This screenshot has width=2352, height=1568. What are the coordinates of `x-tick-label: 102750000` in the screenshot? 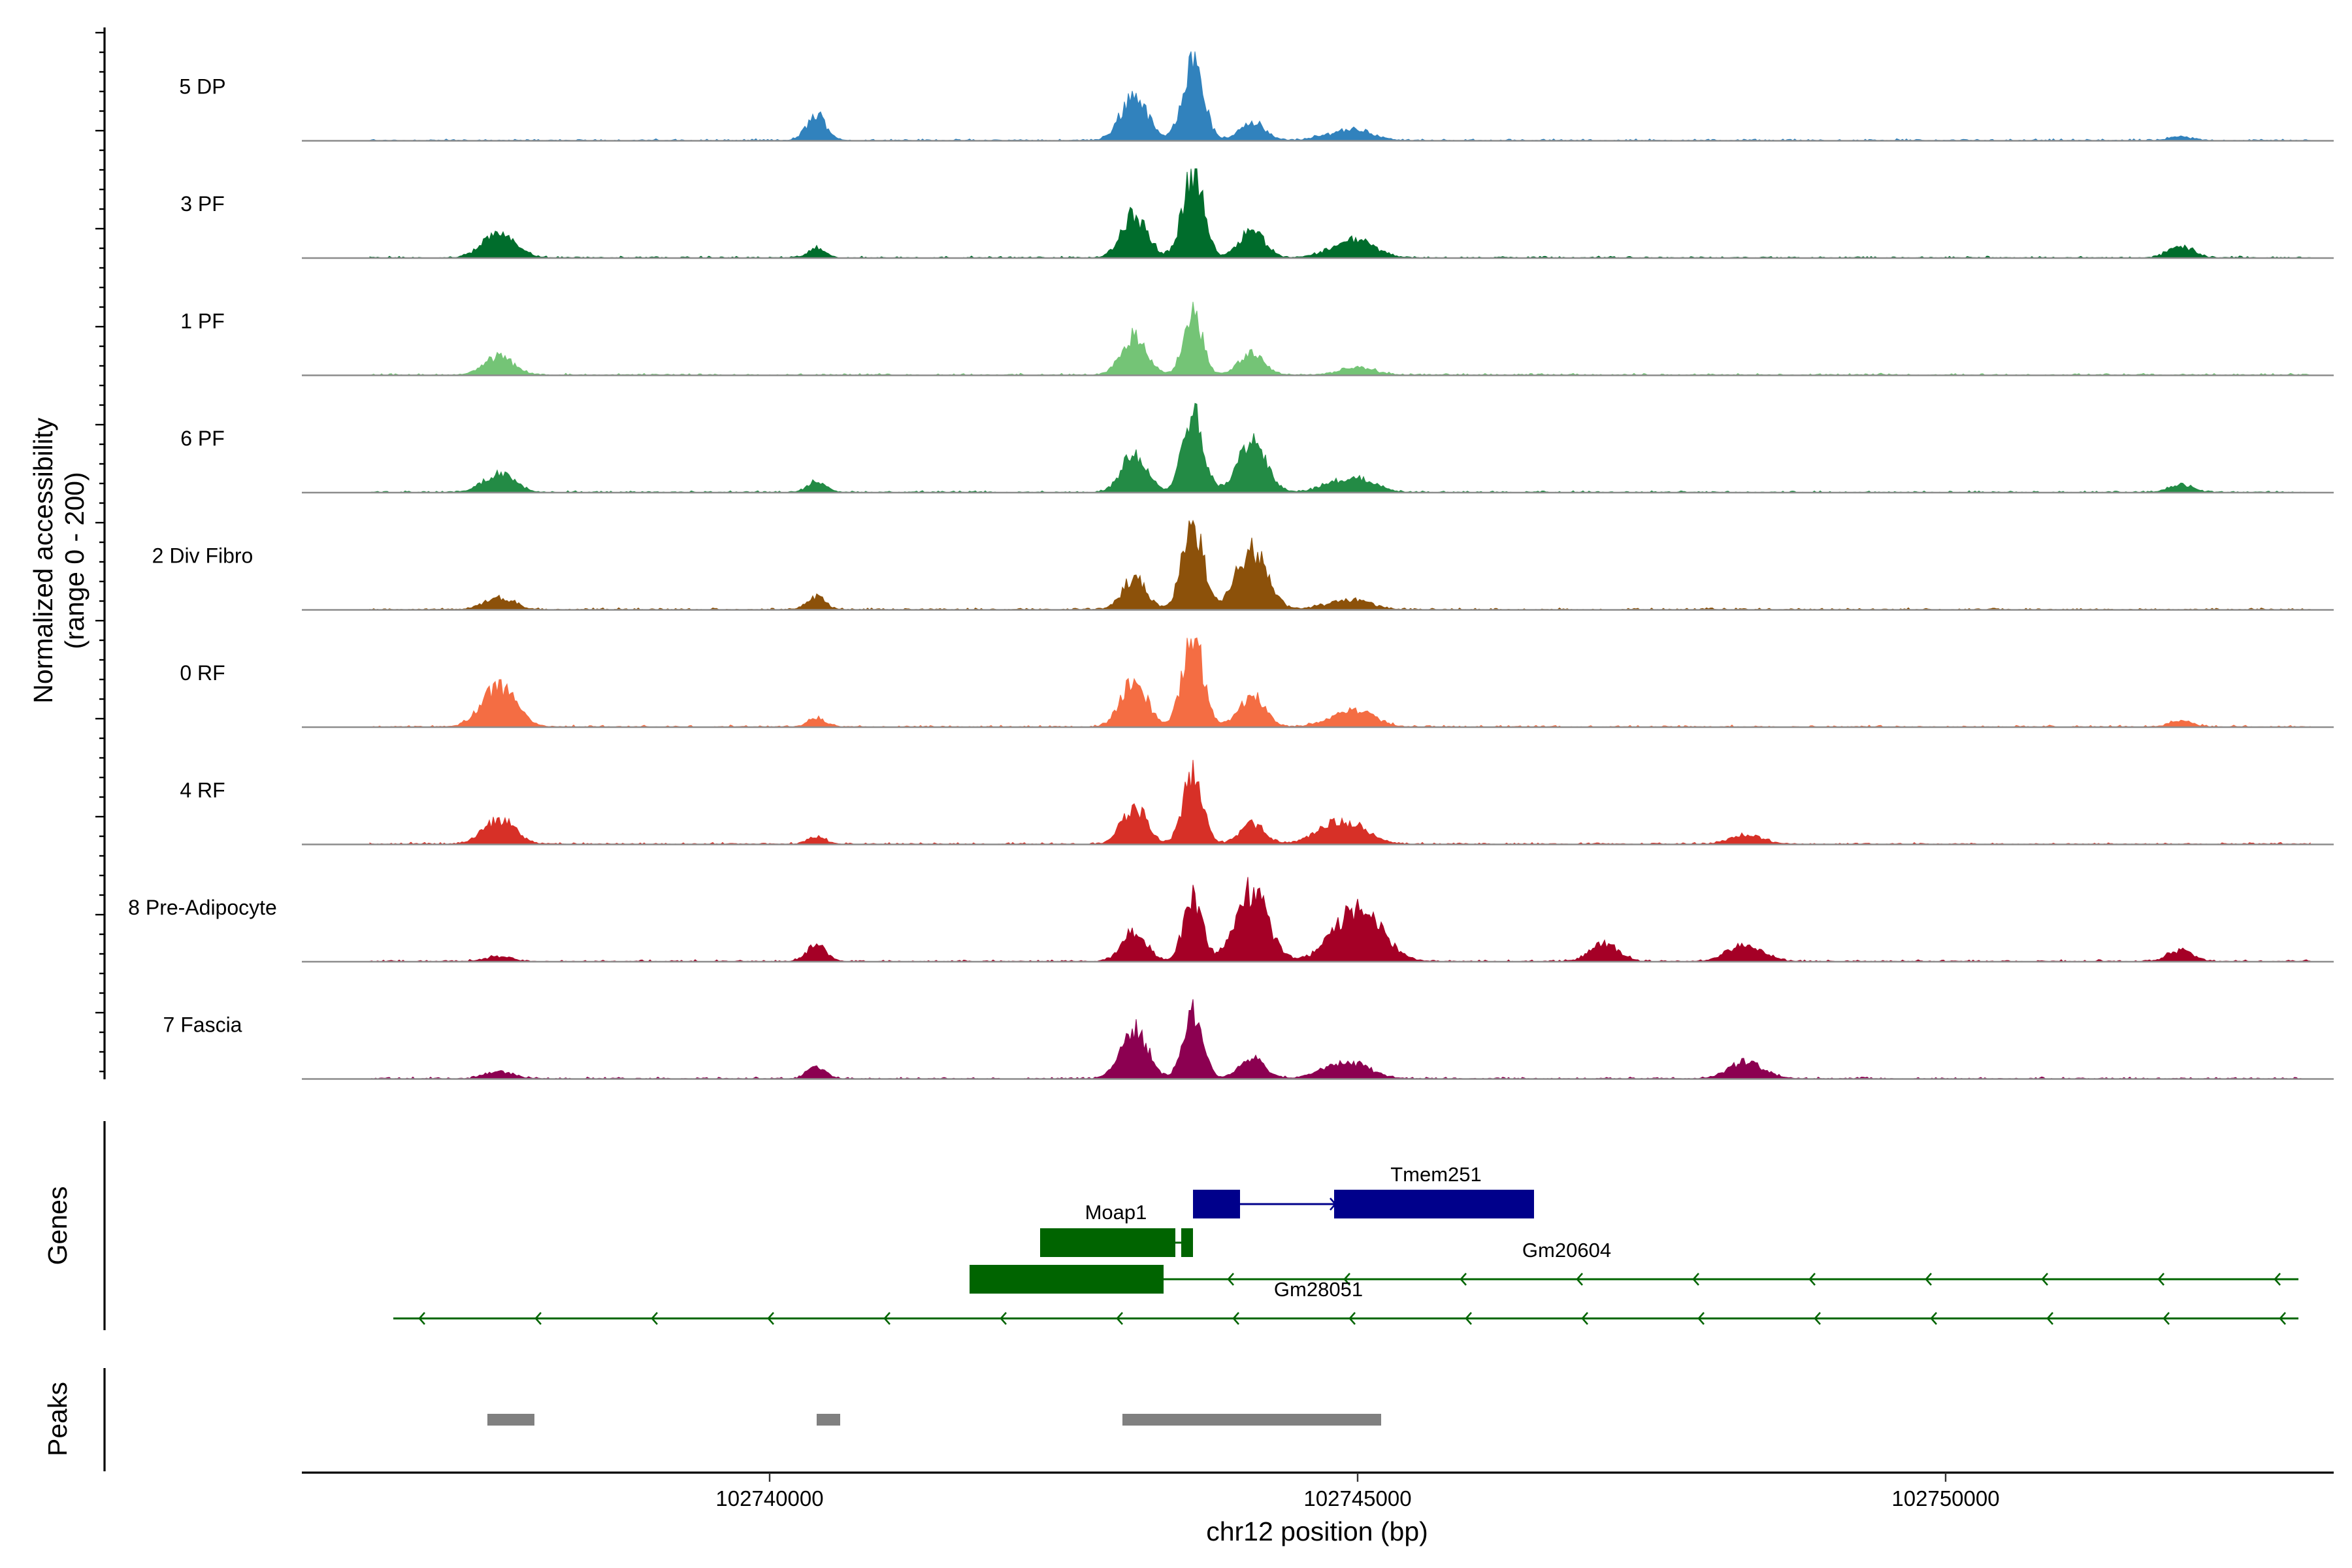 It's located at (1945, 1498).